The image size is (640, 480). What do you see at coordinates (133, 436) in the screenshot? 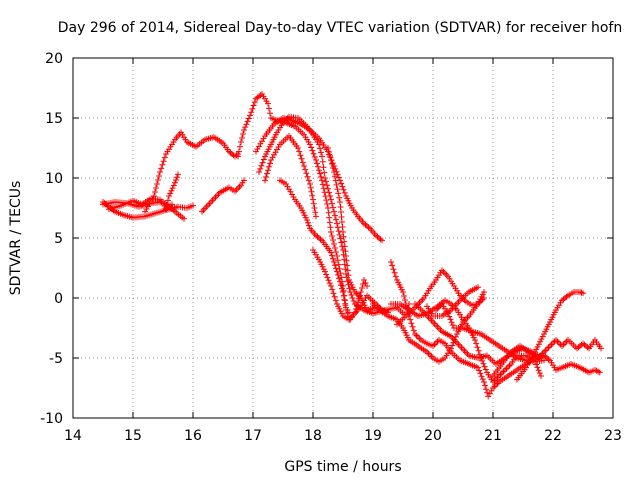
I see `x-tick-label: 15` at bounding box center [133, 436].